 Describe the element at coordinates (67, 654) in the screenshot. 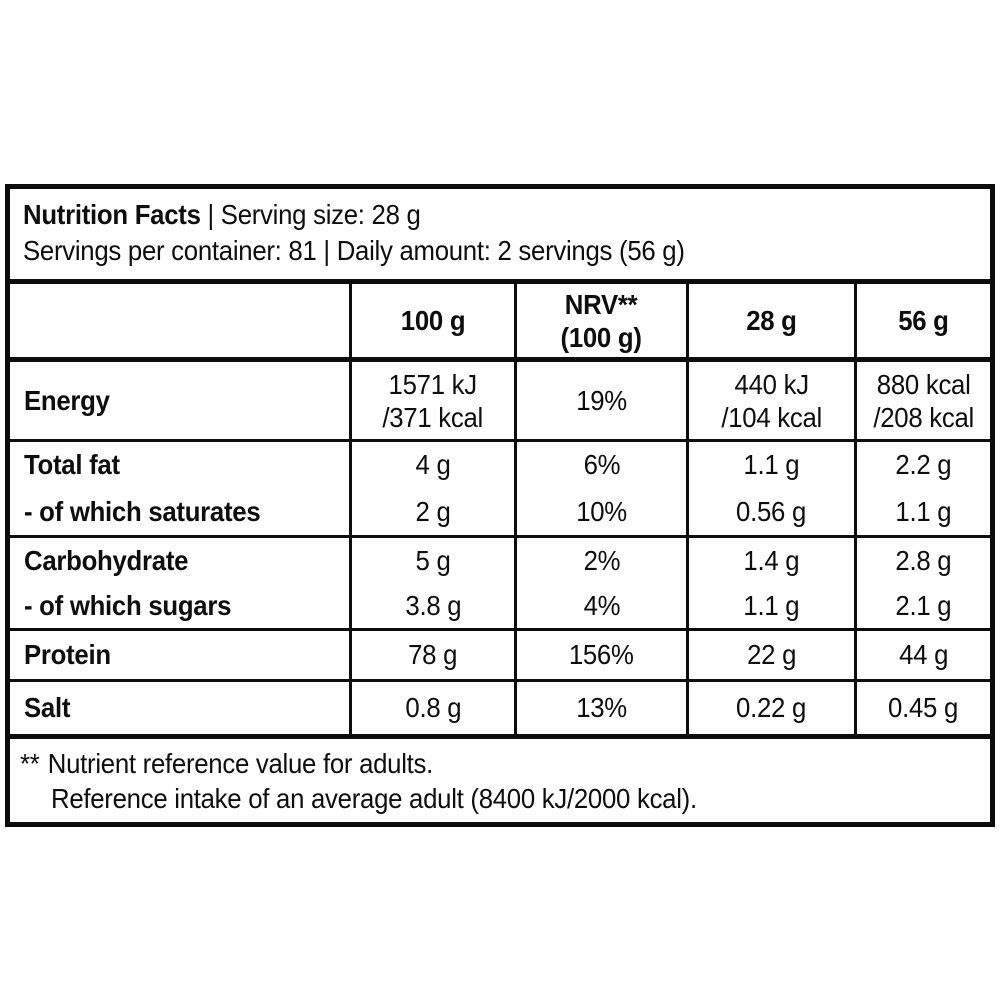

I see `row-label-protein: Protein` at that location.